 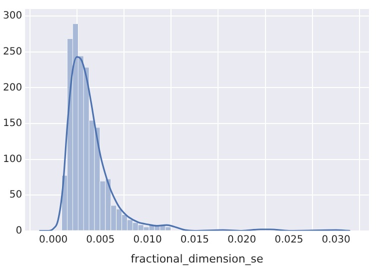 I want to click on y-tick-label: 250, so click(x=12, y=52).